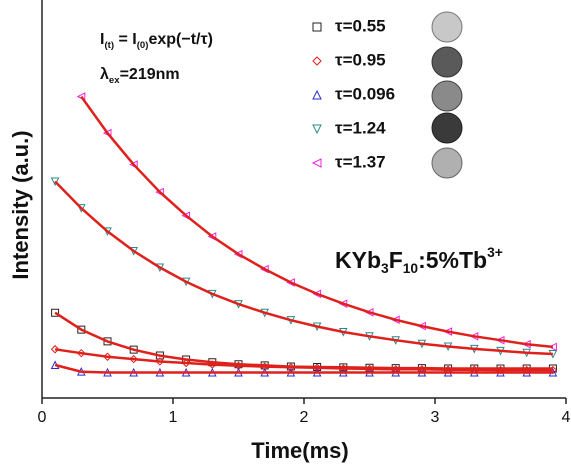 The width and height of the screenshot is (571, 471). Describe the element at coordinates (173, 417) in the screenshot. I see `x-tick-label: 1` at that location.